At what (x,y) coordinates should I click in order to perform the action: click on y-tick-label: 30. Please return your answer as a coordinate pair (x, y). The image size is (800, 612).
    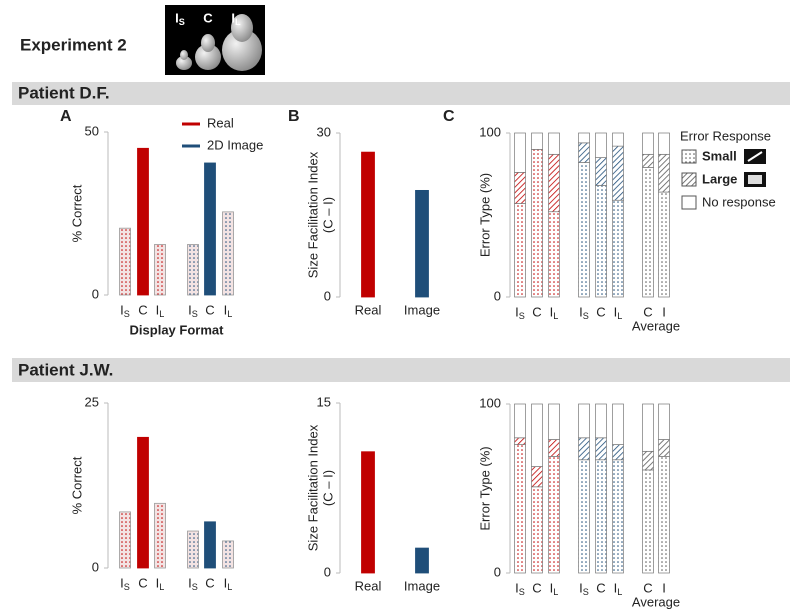
    Looking at the image, I should click on (324, 131).